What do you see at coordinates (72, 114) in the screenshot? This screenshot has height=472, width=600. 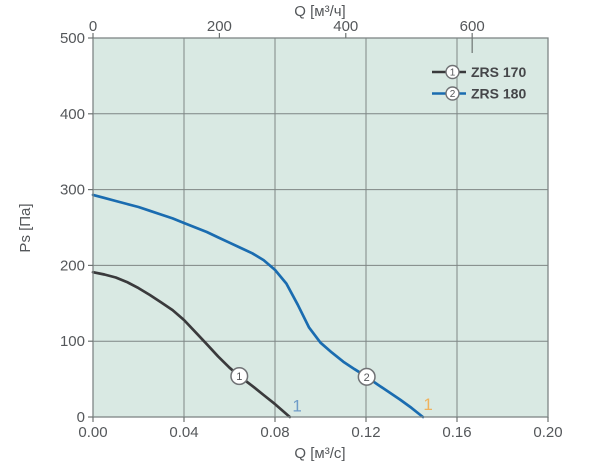 I see `y-axis-tick-label: 400` at bounding box center [72, 114].